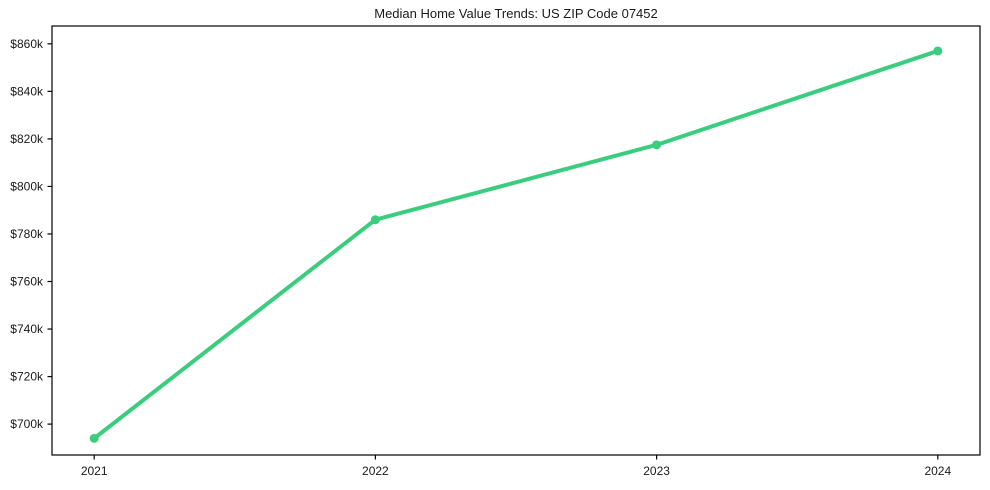 The width and height of the screenshot is (990, 490). What do you see at coordinates (27, 424) in the screenshot?
I see `y-tick-label: $700k` at bounding box center [27, 424].